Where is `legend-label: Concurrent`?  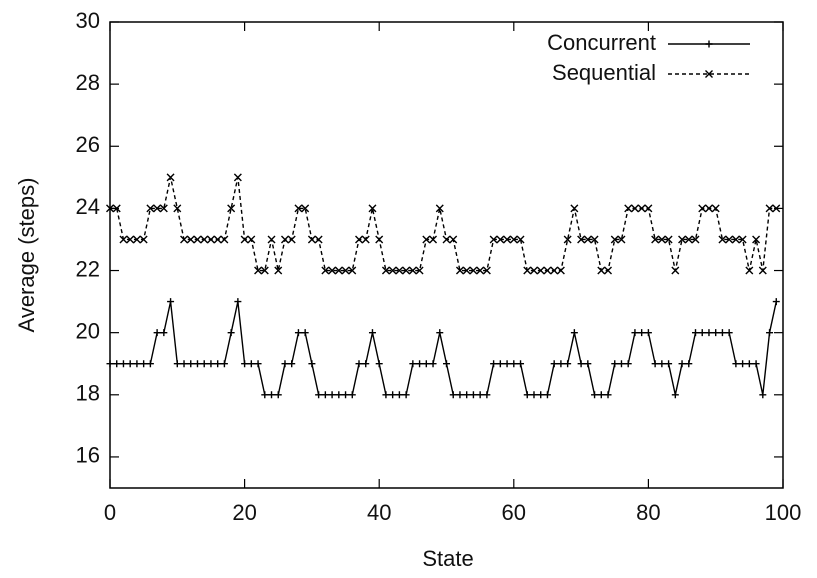 legend-label: Concurrent is located at coordinates (601, 42).